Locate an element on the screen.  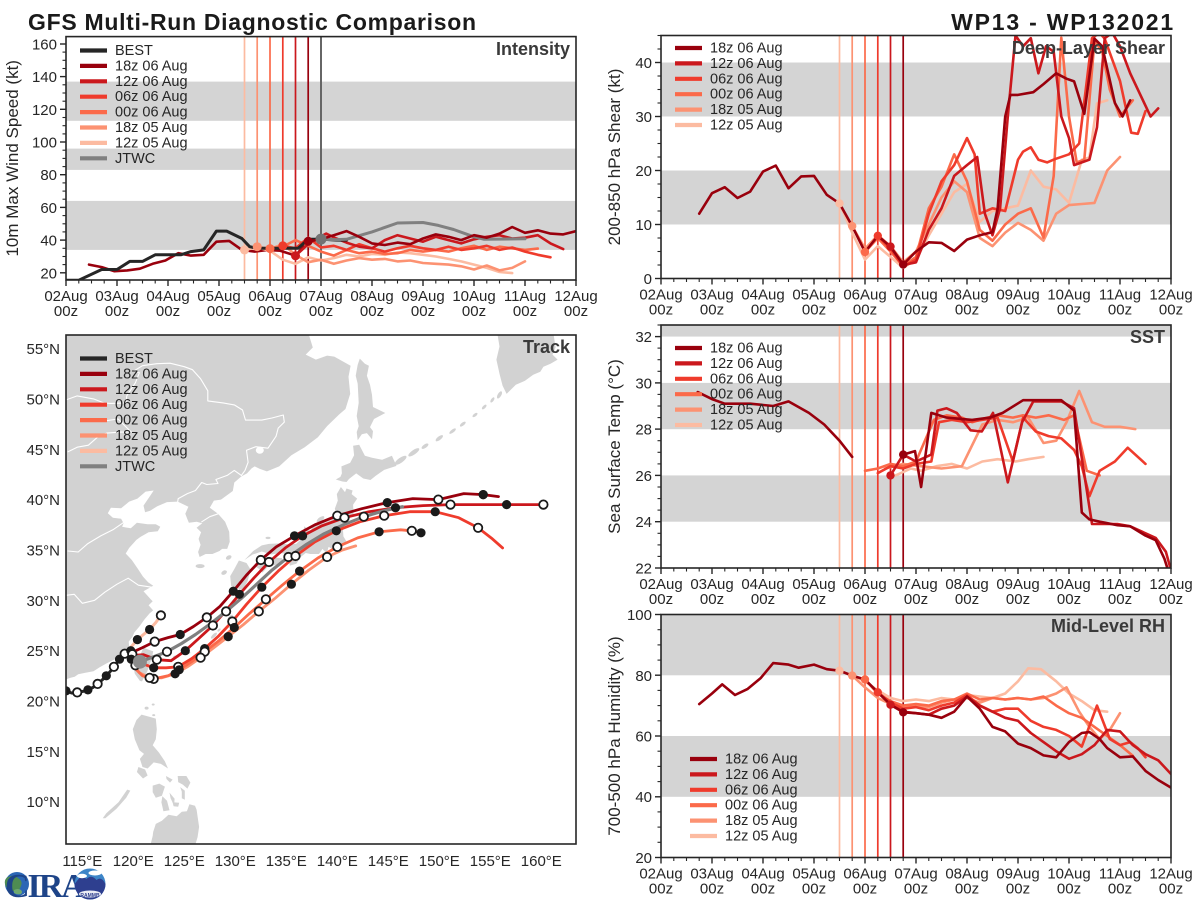
svg-text: 40 is located at coordinates (643, 797).